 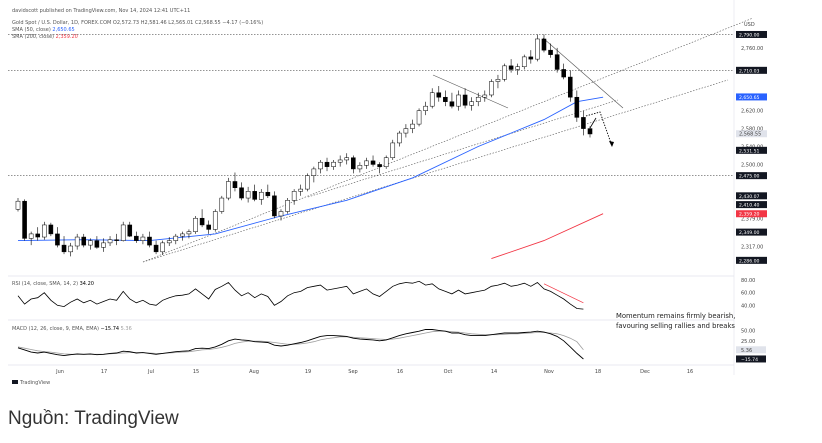 What do you see at coordinates (352, 372) in the screenshot?
I see `time-tick-label: Sep` at bounding box center [352, 372].